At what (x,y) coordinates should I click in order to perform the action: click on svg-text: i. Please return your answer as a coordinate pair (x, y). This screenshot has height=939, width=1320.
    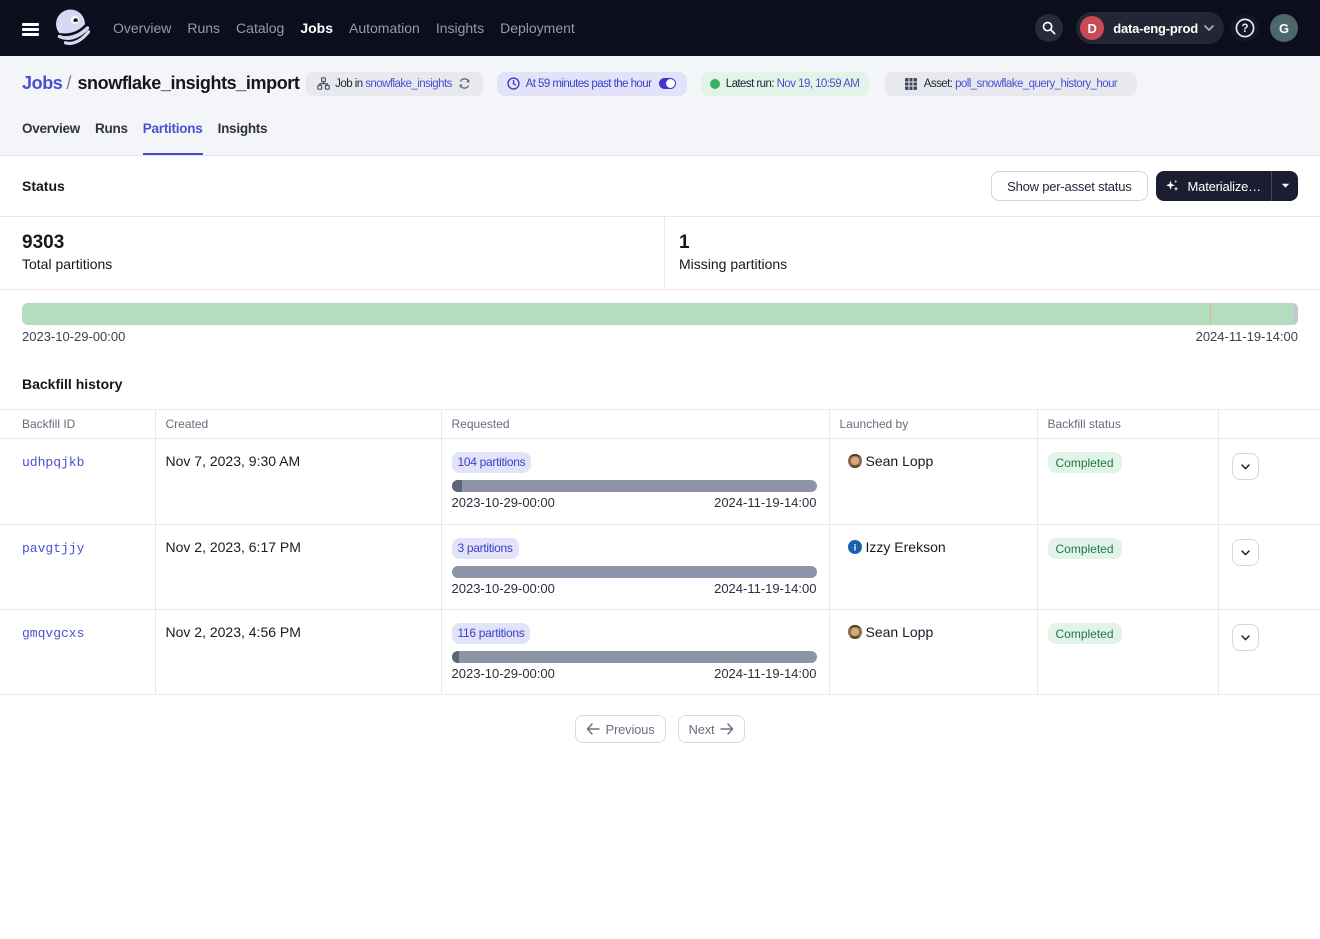
    Looking at the image, I should click on (854, 547).